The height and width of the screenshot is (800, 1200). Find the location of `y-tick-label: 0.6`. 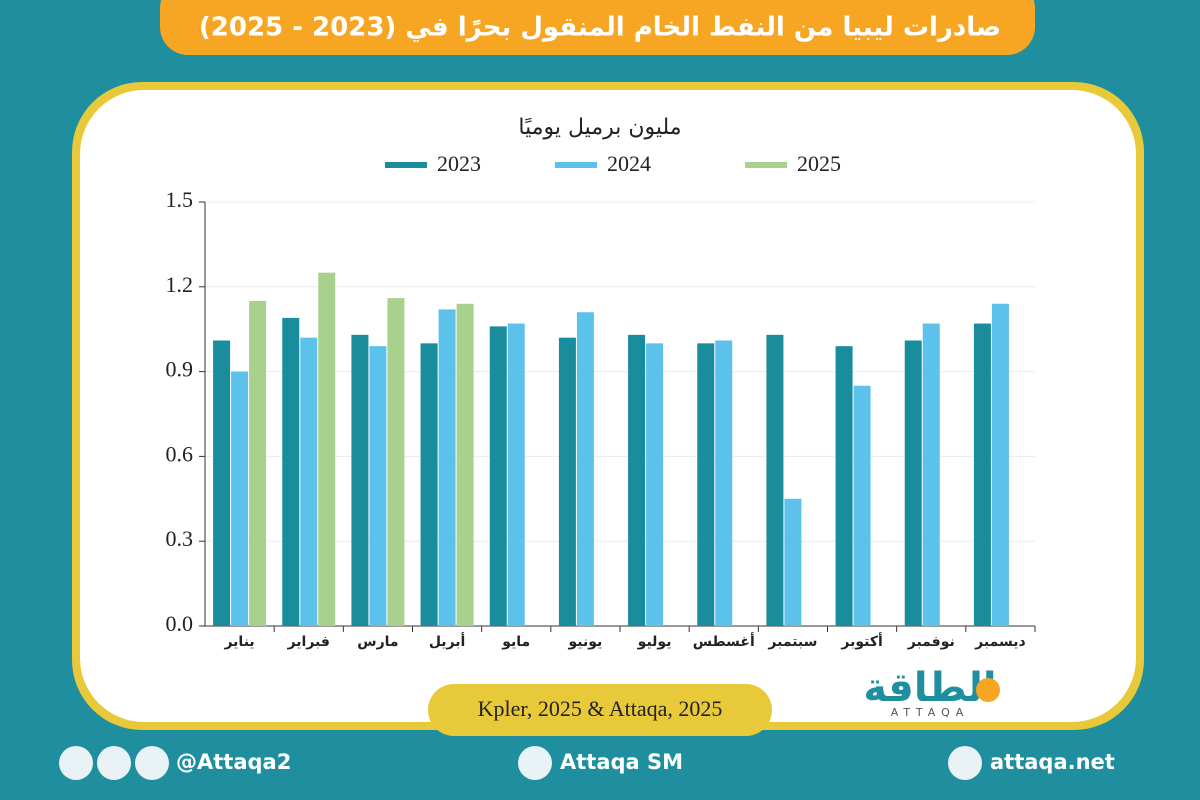

y-tick-label: 0.6 is located at coordinates (180, 453).